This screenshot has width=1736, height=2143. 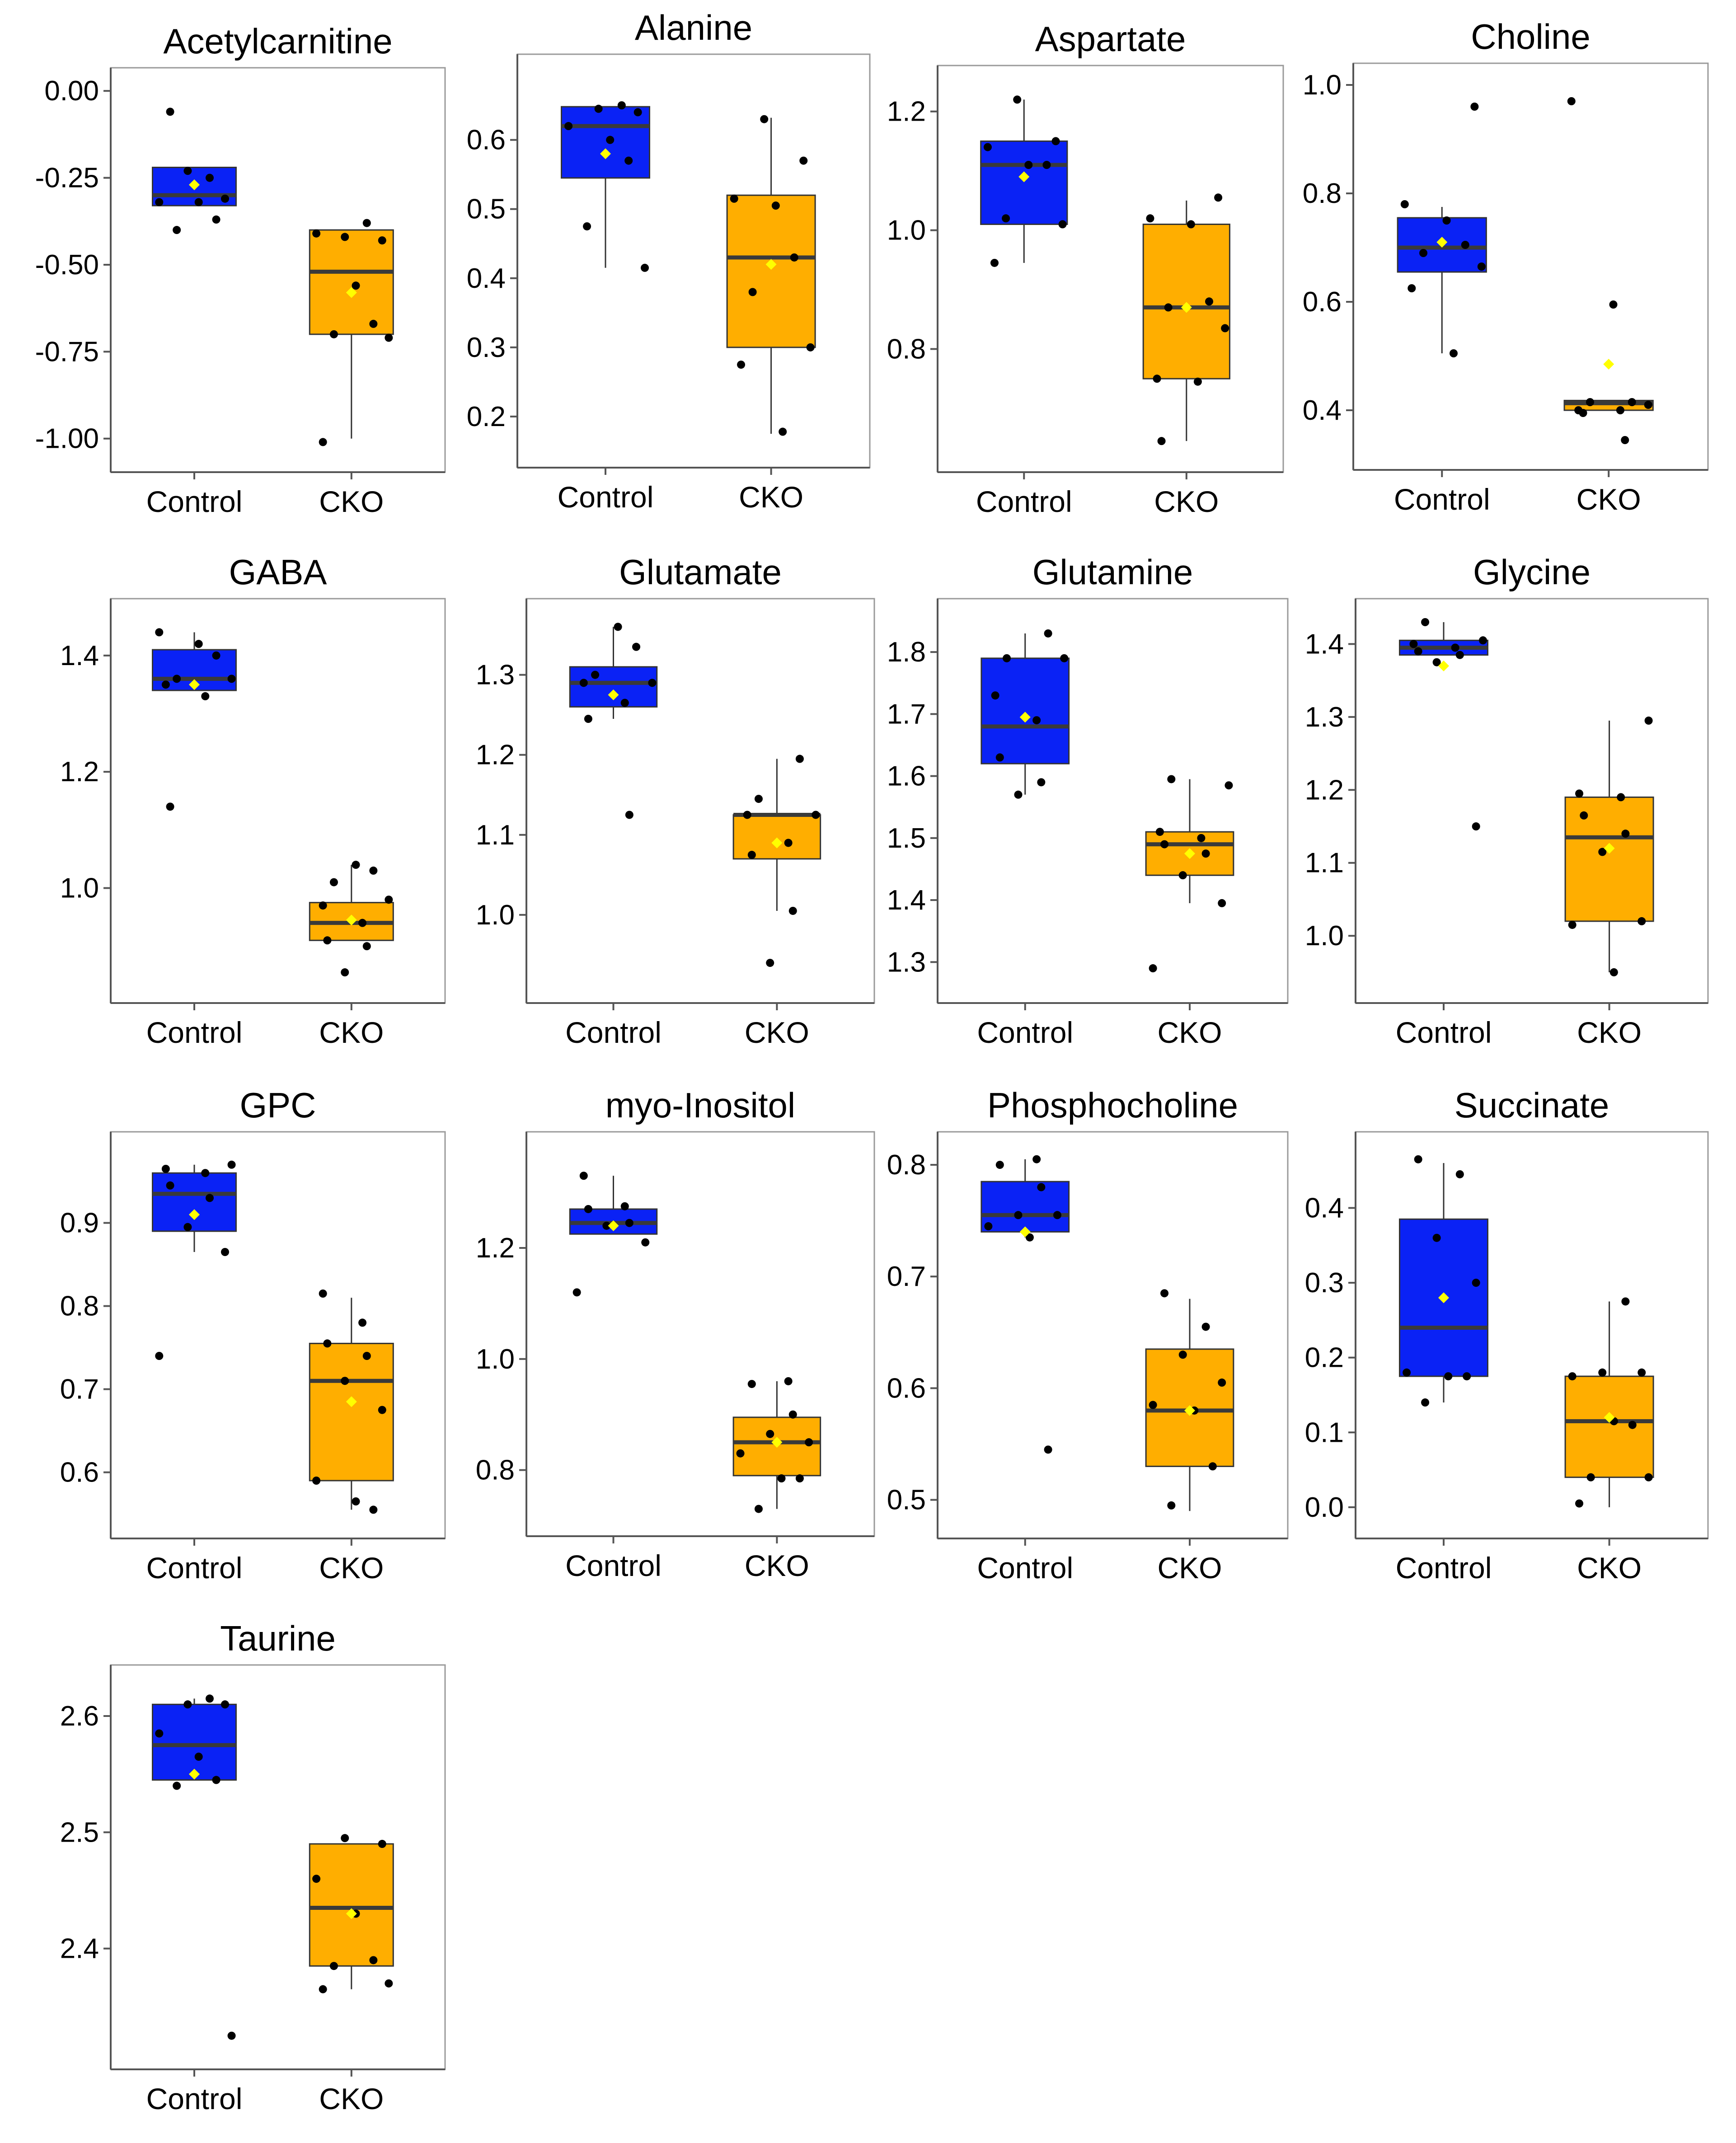 I want to click on panel-succinate: Succinate 0.4 0.3 0.2 0.1 0.0 Control CKO, so click(x=1507, y=1335).